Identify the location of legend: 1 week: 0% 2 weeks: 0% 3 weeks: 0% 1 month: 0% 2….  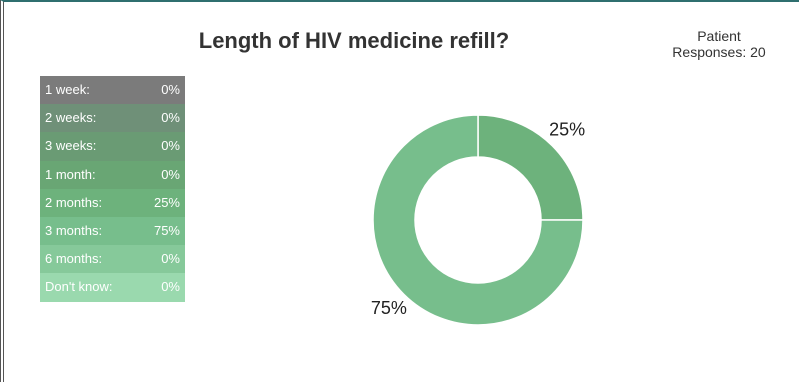
(112, 189).